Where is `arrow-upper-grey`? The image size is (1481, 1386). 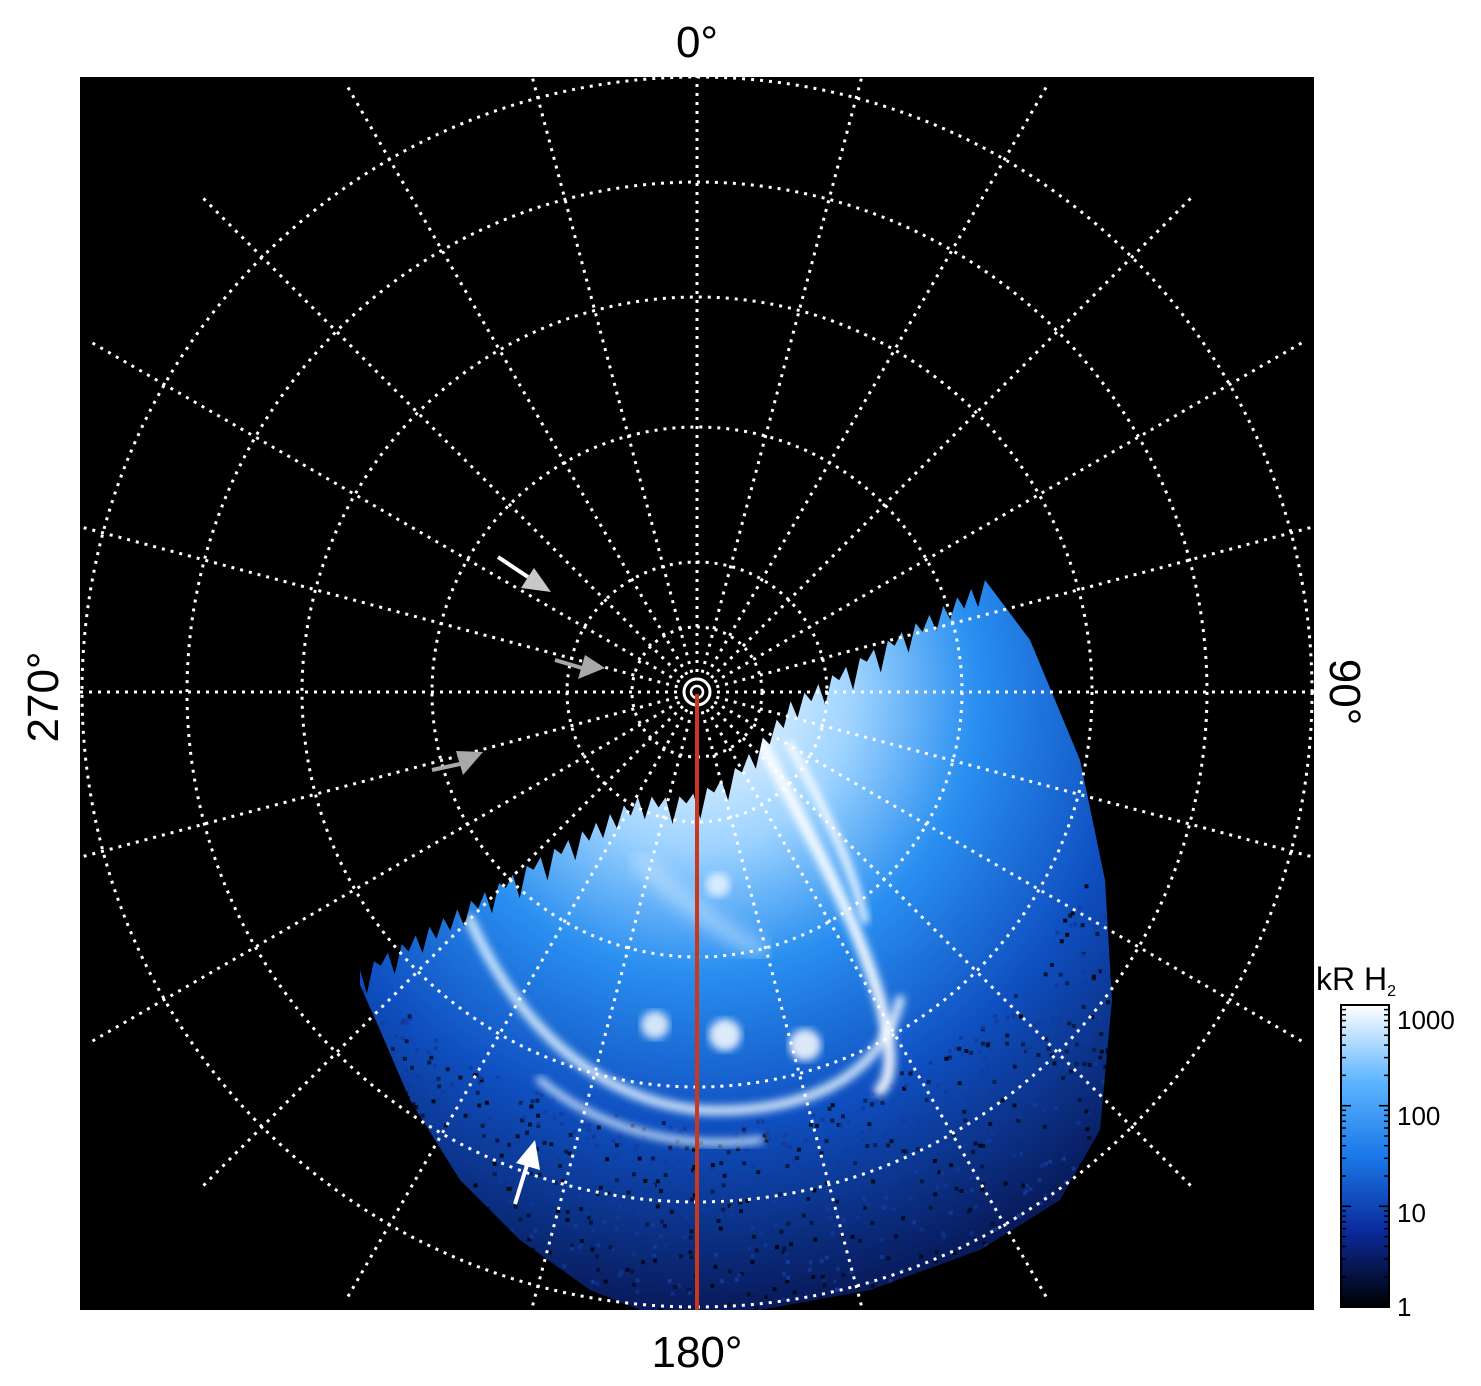 arrow-upper-grey is located at coordinates (523, 573).